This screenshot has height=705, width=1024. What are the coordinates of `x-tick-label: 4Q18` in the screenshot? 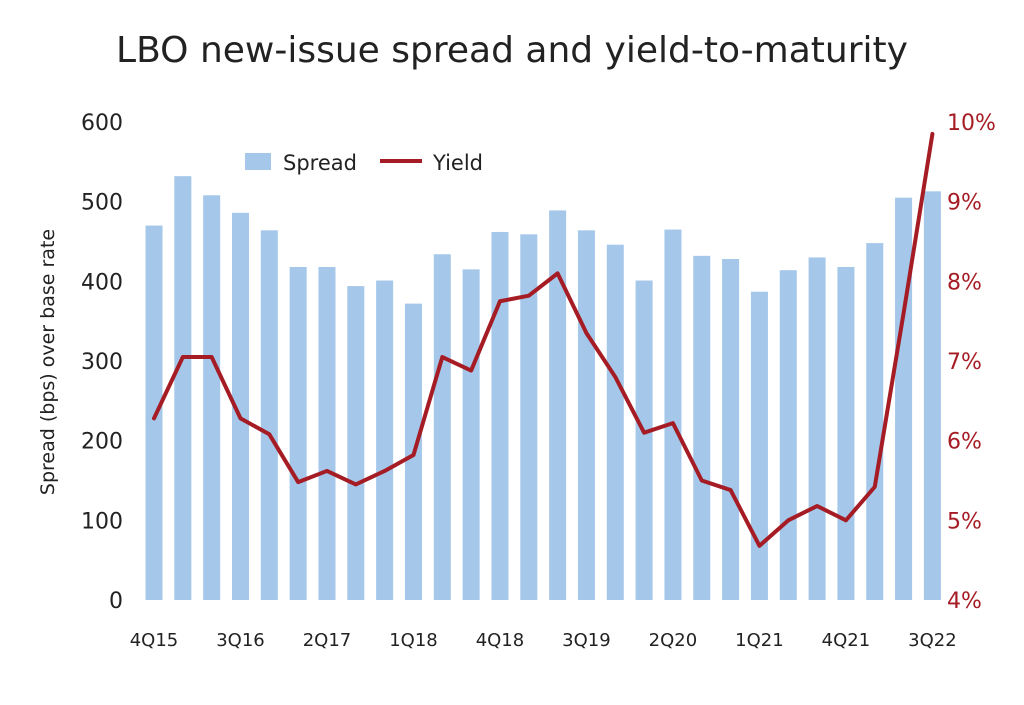 It's located at (500, 640).